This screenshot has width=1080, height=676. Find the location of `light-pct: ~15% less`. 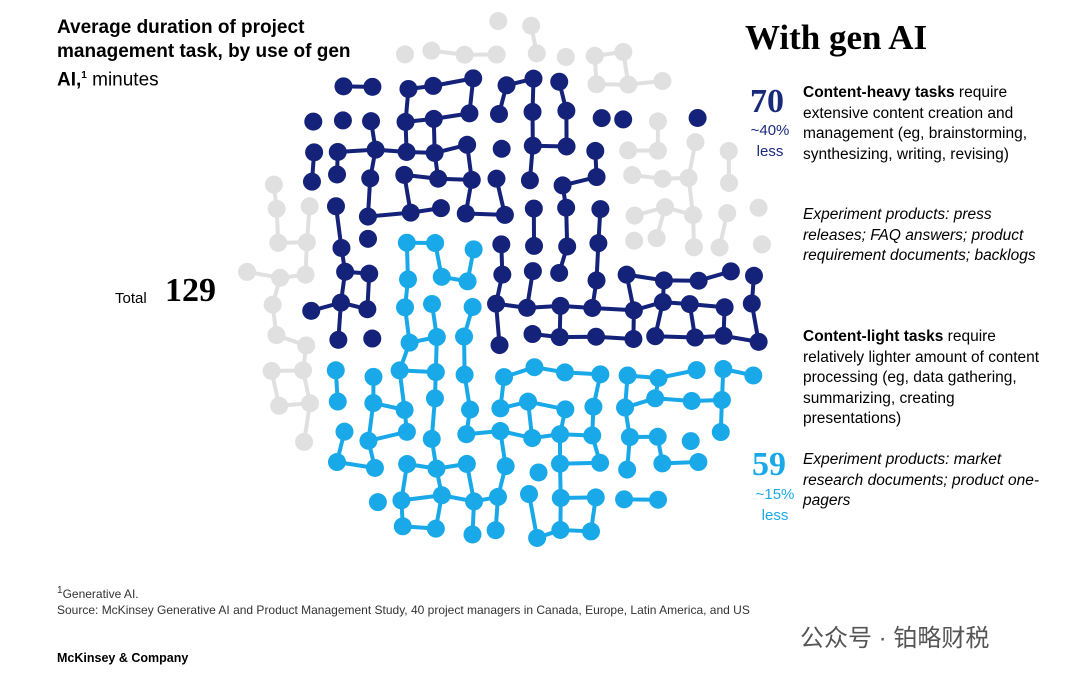

light-pct: ~15% less is located at coordinates (775, 505).